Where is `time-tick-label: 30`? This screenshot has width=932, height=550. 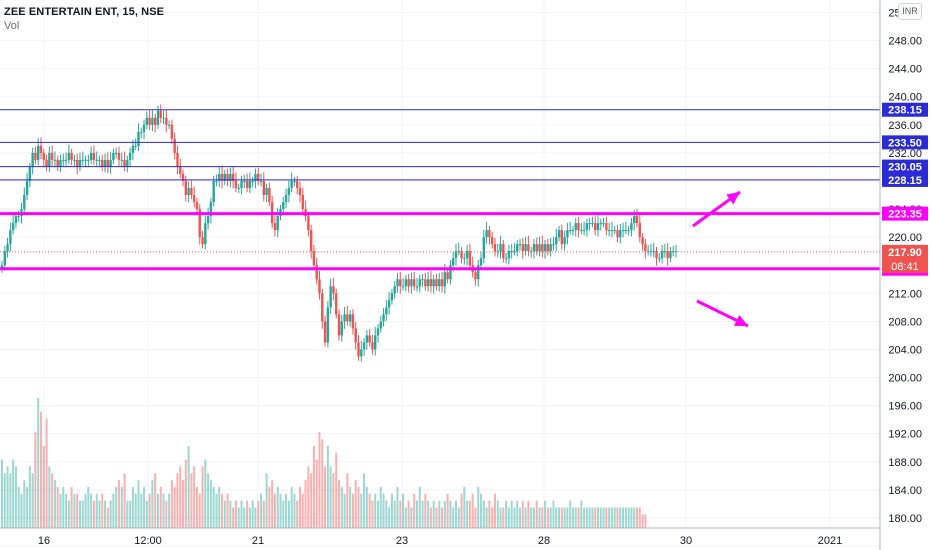
time-tick-label: 30 is located at coordinates (686, 541).